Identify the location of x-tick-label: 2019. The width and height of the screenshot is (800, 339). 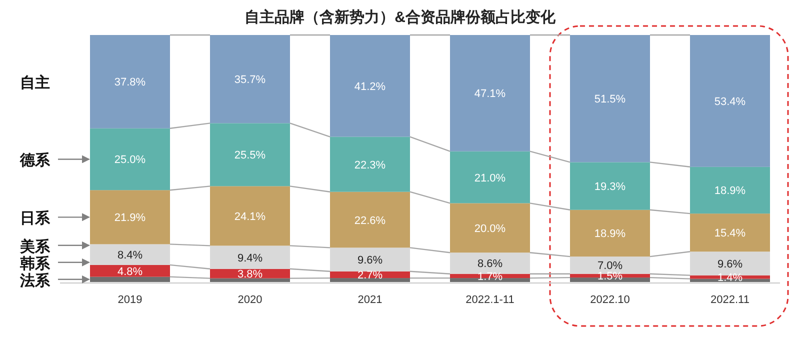
(130, 300).